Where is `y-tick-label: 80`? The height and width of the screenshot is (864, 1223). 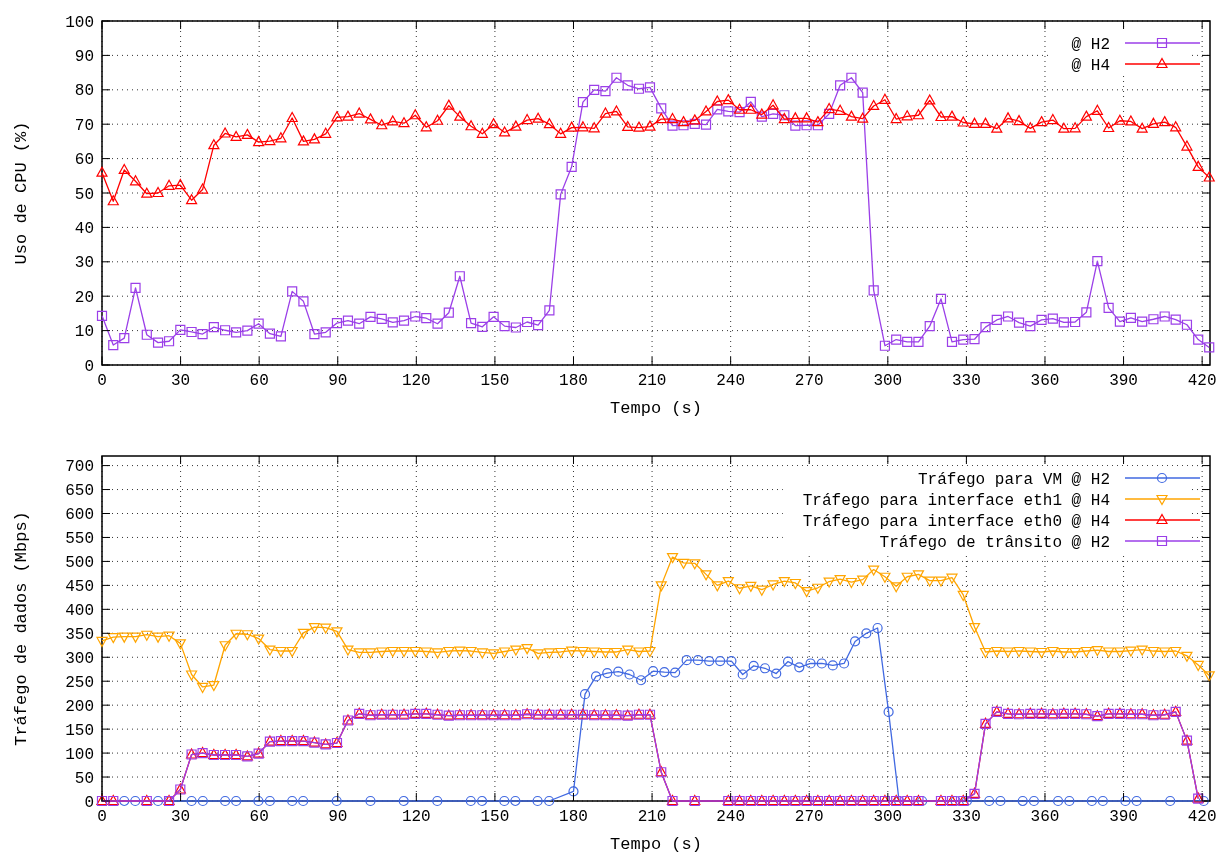 y-tick-label: 80 is located at coordinates (84, 91).